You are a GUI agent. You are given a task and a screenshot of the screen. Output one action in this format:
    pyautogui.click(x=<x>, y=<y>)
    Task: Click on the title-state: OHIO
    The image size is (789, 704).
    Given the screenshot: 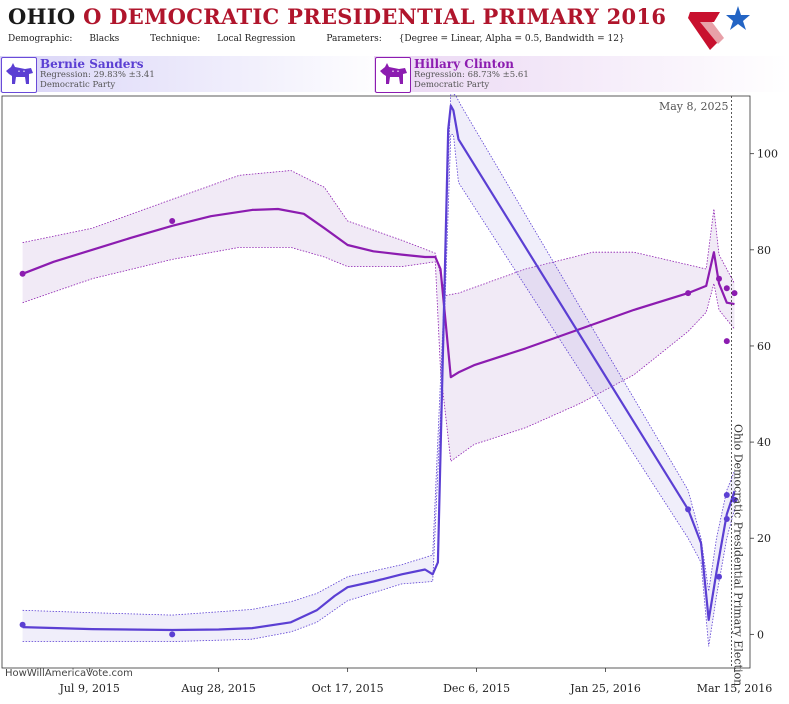 What is the action you would take?
    pyautogui.click(x=42, y=16)
    